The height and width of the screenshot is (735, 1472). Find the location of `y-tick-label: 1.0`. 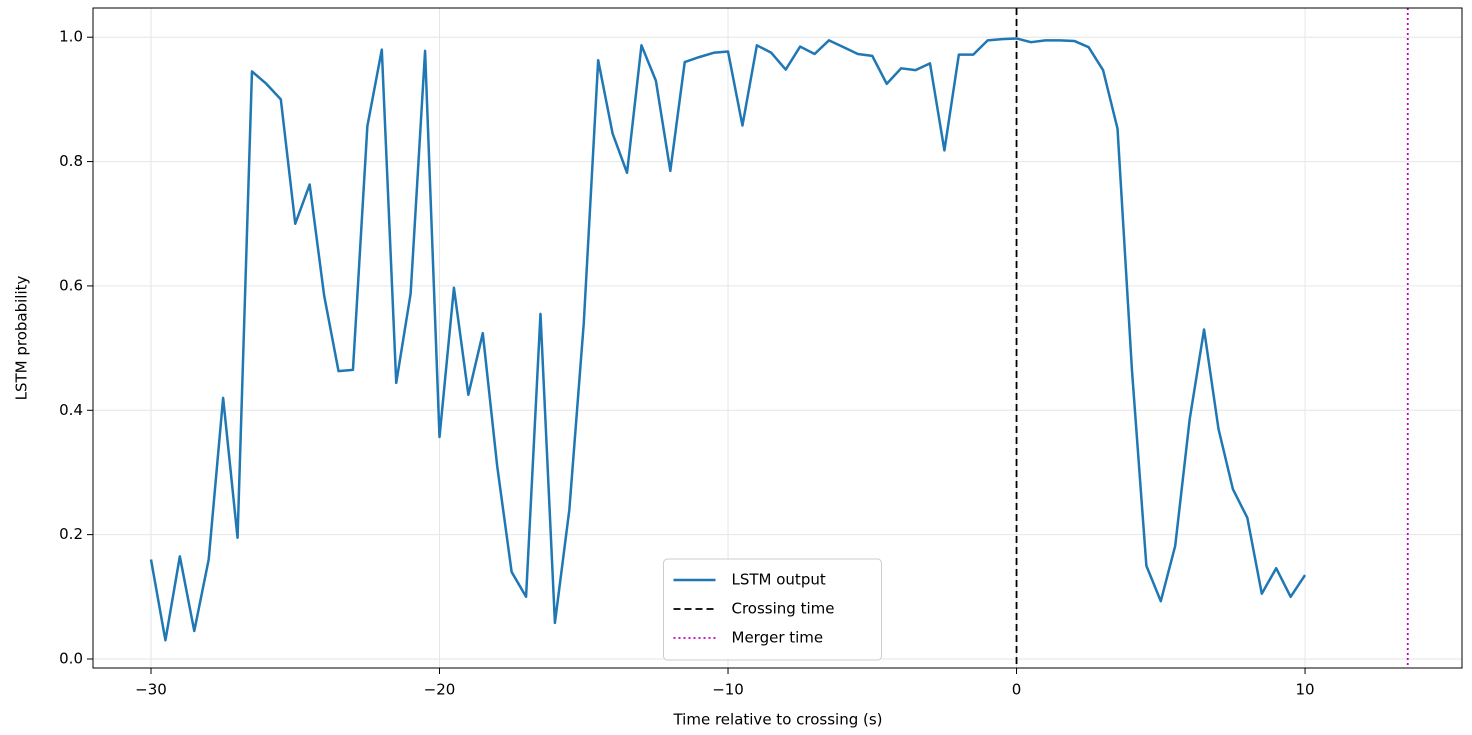

y-tick-label: 1.0 is located at coordinates (71, 37).